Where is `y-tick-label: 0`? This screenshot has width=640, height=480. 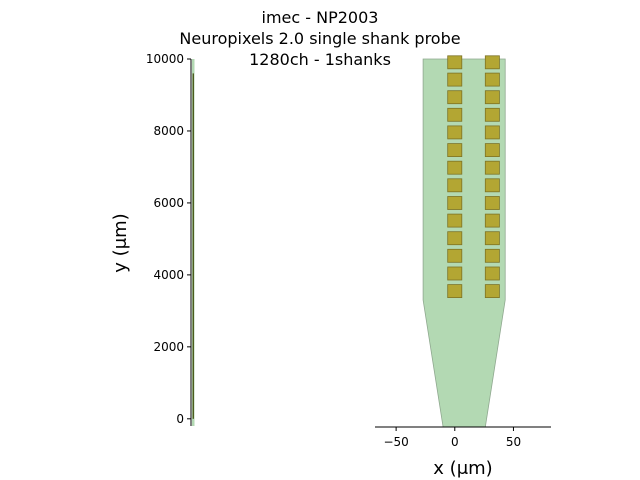 y-tick-label: 0 is located at coordinates (180, 419).